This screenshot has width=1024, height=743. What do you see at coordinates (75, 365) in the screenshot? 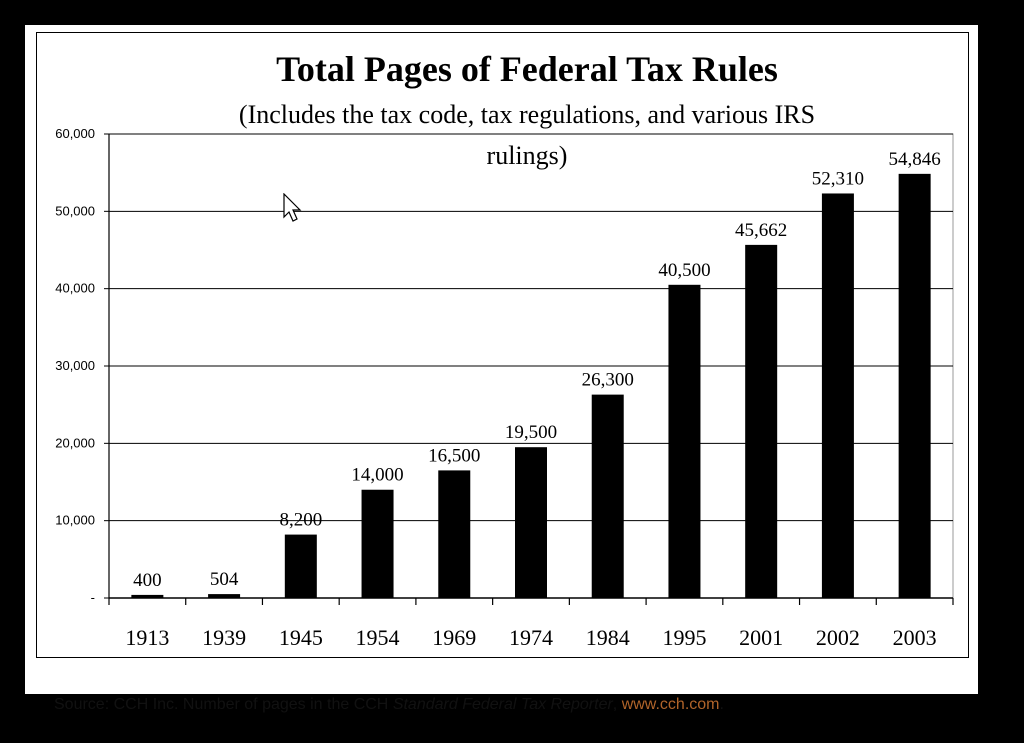
I see `y-tick-label: 30,000` at bounding box center [75, 365].